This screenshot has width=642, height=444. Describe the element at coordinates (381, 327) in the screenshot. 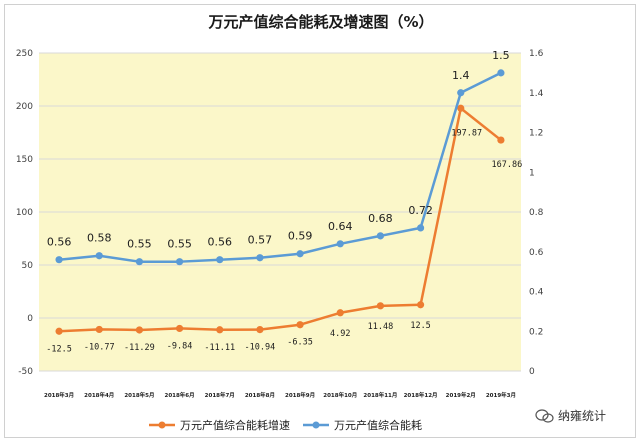

I see `growth-data-label: 11.48` at that location.